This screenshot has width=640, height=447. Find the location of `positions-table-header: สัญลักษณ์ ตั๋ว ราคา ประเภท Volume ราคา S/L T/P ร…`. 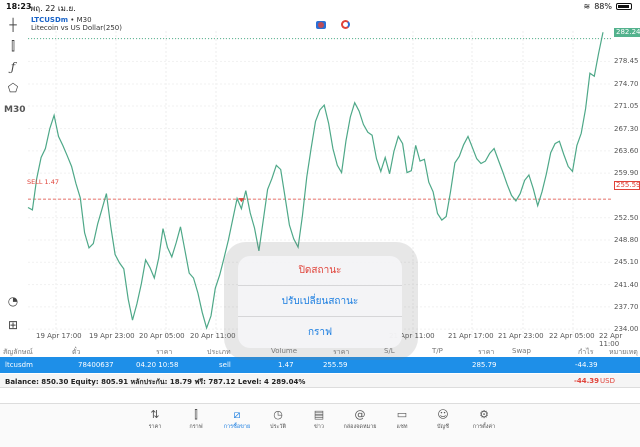

positions-table-header: สัญลักษณ์ ตั๋ว ราคา ประเภท Volume ราคา S/L T/P ร… is located at coordinates (320, 350).